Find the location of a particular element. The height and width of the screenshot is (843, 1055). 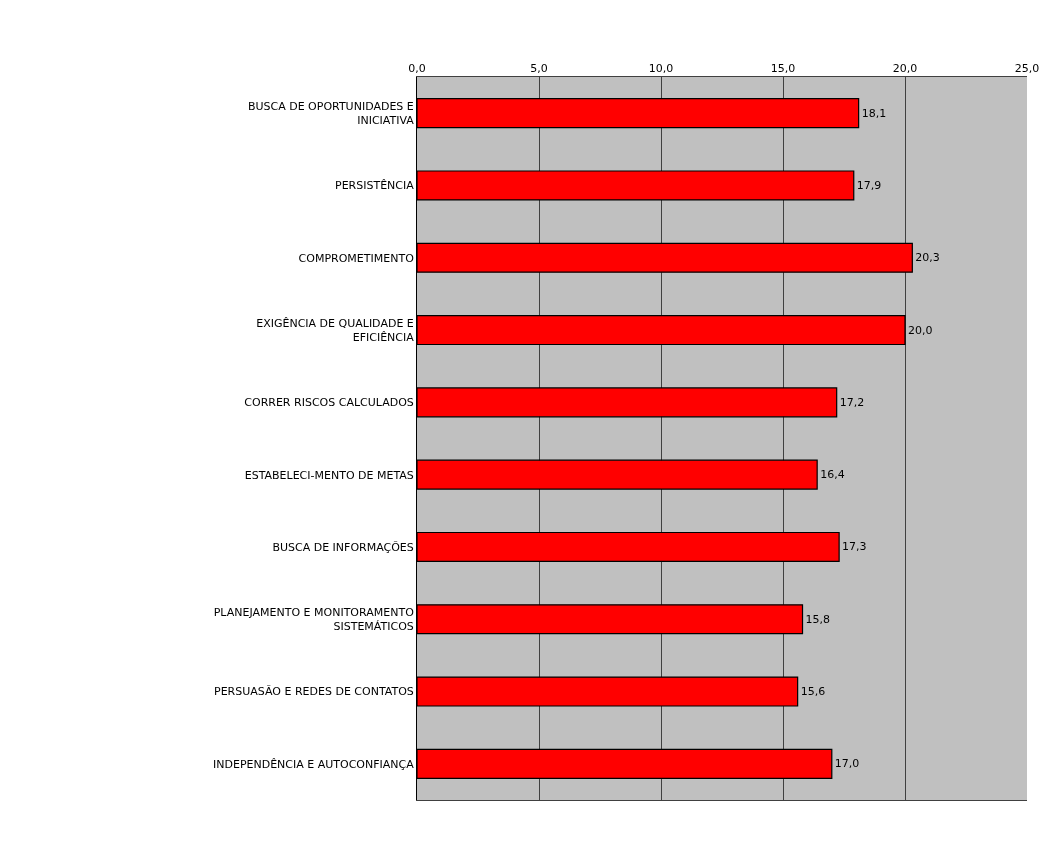

y-tick-label: CORRER RISCOS CALCULADOS is located at coordinates (329, 403).